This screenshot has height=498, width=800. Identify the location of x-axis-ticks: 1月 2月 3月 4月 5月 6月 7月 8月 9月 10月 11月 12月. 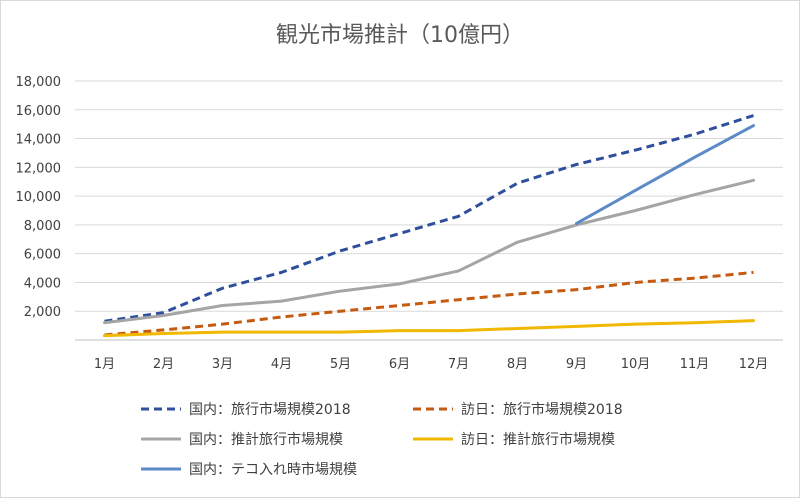
(431, 364).